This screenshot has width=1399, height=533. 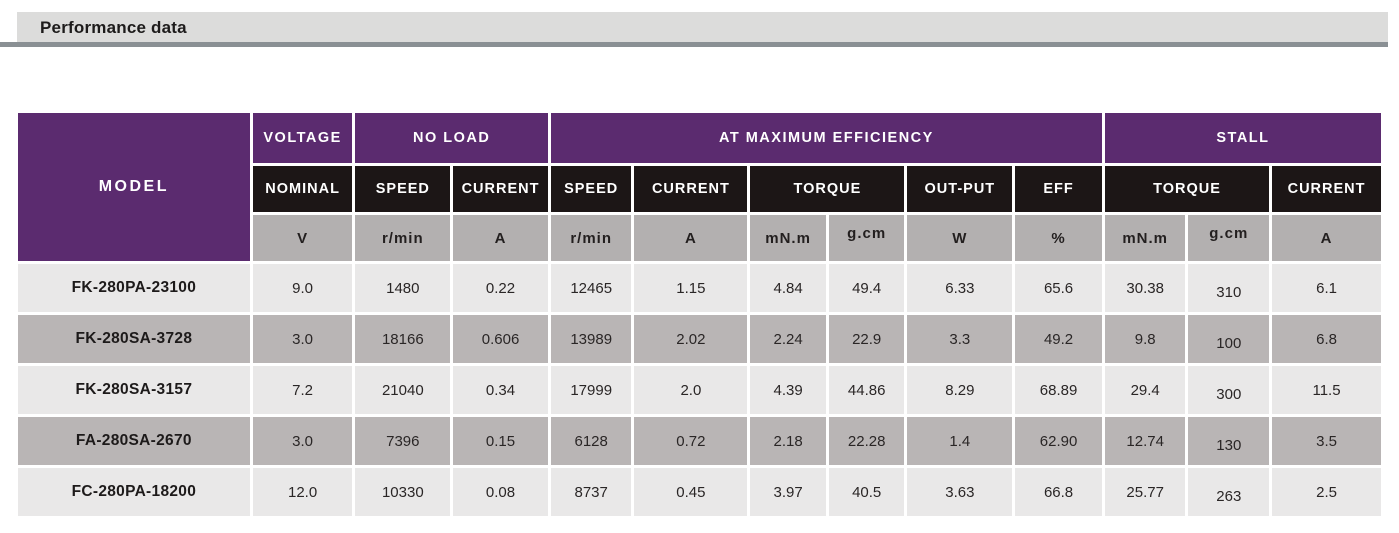 I want to click on value-cell: 18166, so click(x=403, y=339).